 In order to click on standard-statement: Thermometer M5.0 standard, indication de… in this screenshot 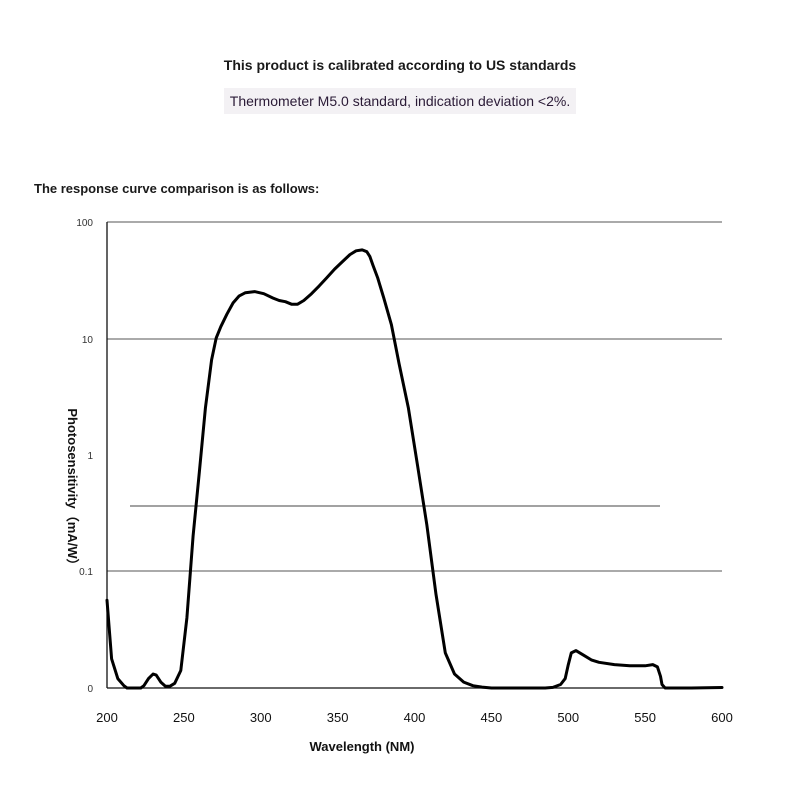, I will do `click(400, 101)`.